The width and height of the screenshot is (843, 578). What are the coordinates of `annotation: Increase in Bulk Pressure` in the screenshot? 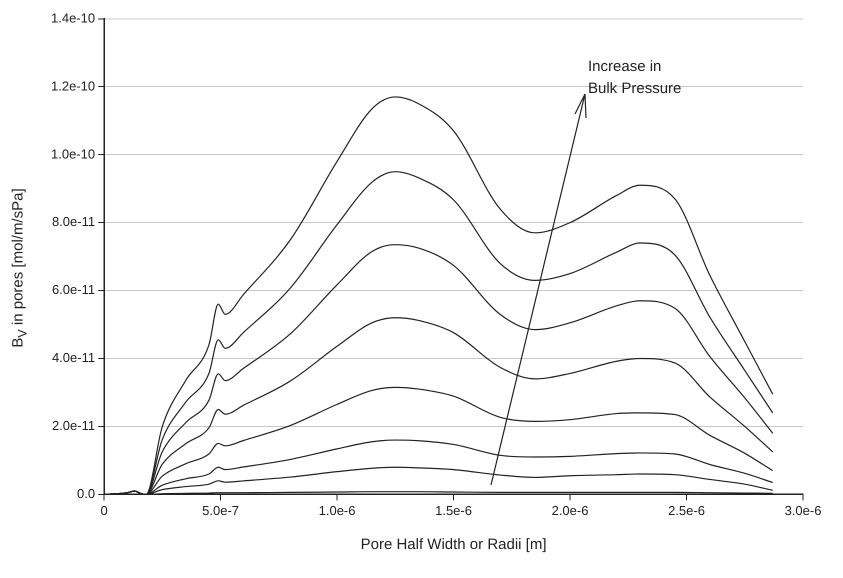 It's located at (635, 78).